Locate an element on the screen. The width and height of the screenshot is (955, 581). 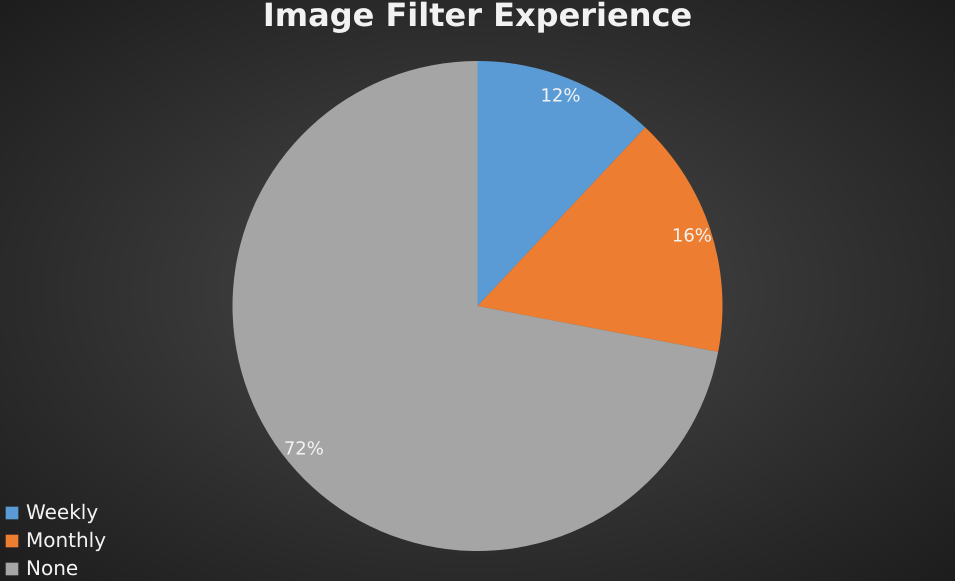
chart-title: Image Filter Experience is located at coordinates (477, 17).